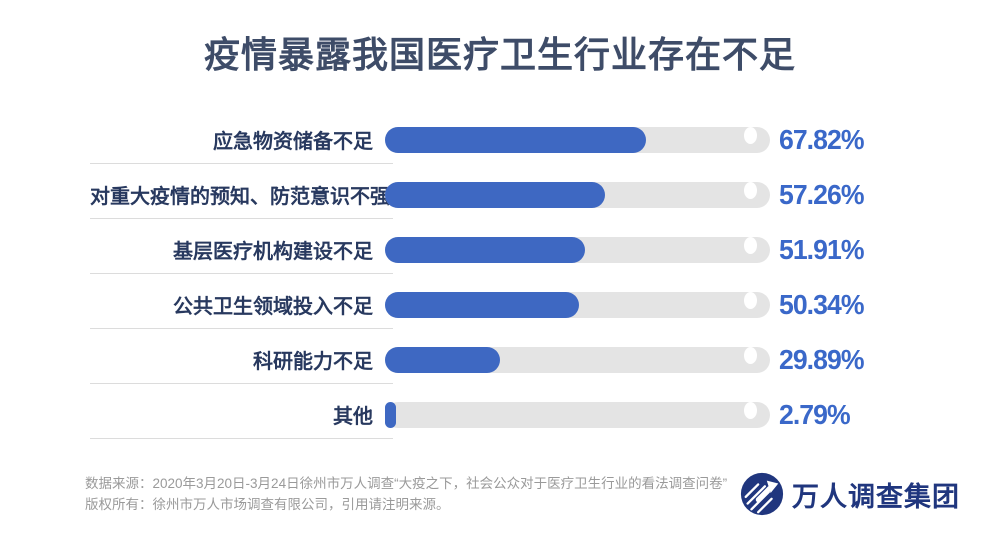  Describe the element at coordinates (273, 307) in the screenshot. I see `category-label: 公共卫生领域投入不足` at that location.